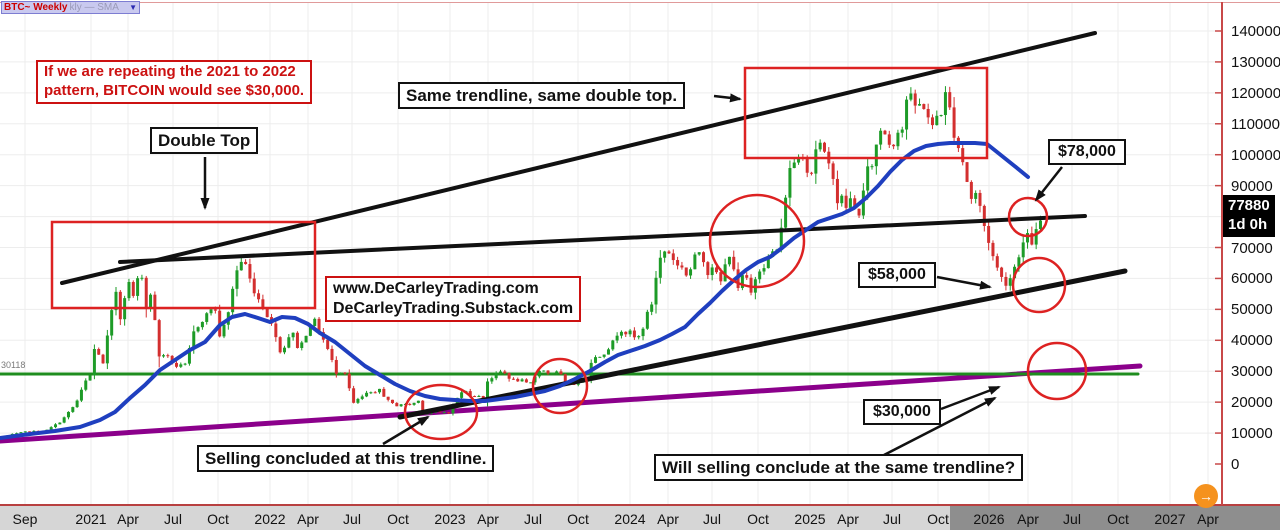 This screenshot has width=1280, height=530. I want to click on price-axis-label: 60000, so click(1252, 279).